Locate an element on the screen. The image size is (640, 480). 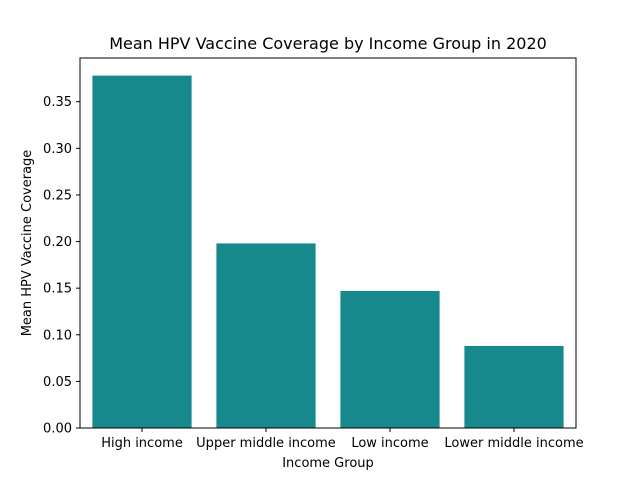
x-tick-label: High income is located at coordinates (142, 443).